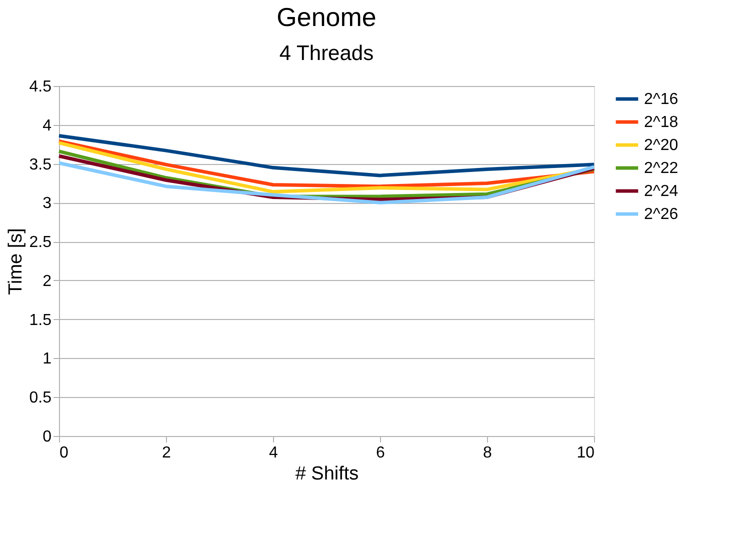 The image size is (755, 555). Describe the element at coordinates (326, 17) in the screenshot. I see `chart-title: Genome` at that location.